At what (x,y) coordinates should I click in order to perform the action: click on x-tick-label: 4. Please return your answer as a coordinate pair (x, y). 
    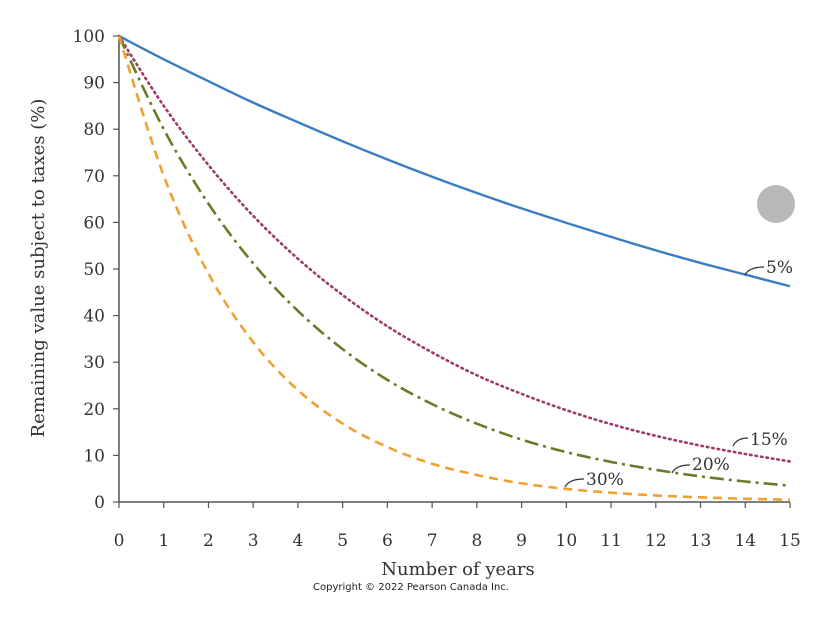
    Looking at the image, I should click on (298, 541).